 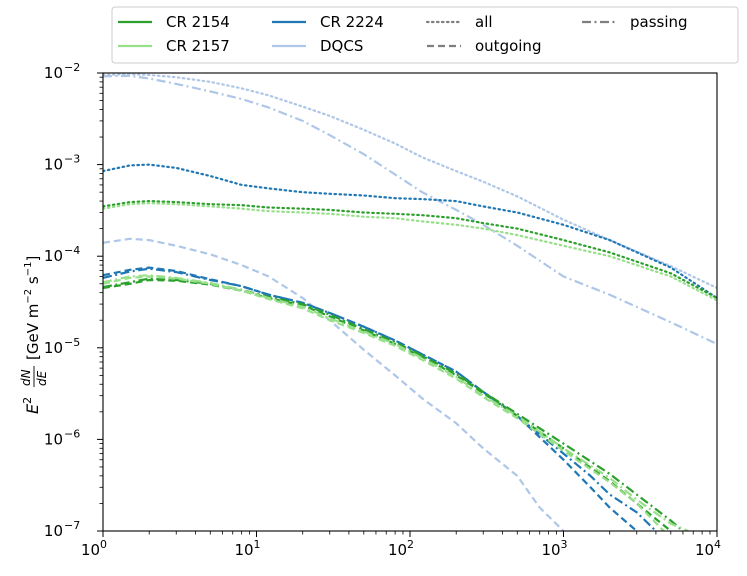 What do you see at coordinates (198, 22) in the screenshot?
I see `legend-label: CR 2154` at bounding box center [198, 22].